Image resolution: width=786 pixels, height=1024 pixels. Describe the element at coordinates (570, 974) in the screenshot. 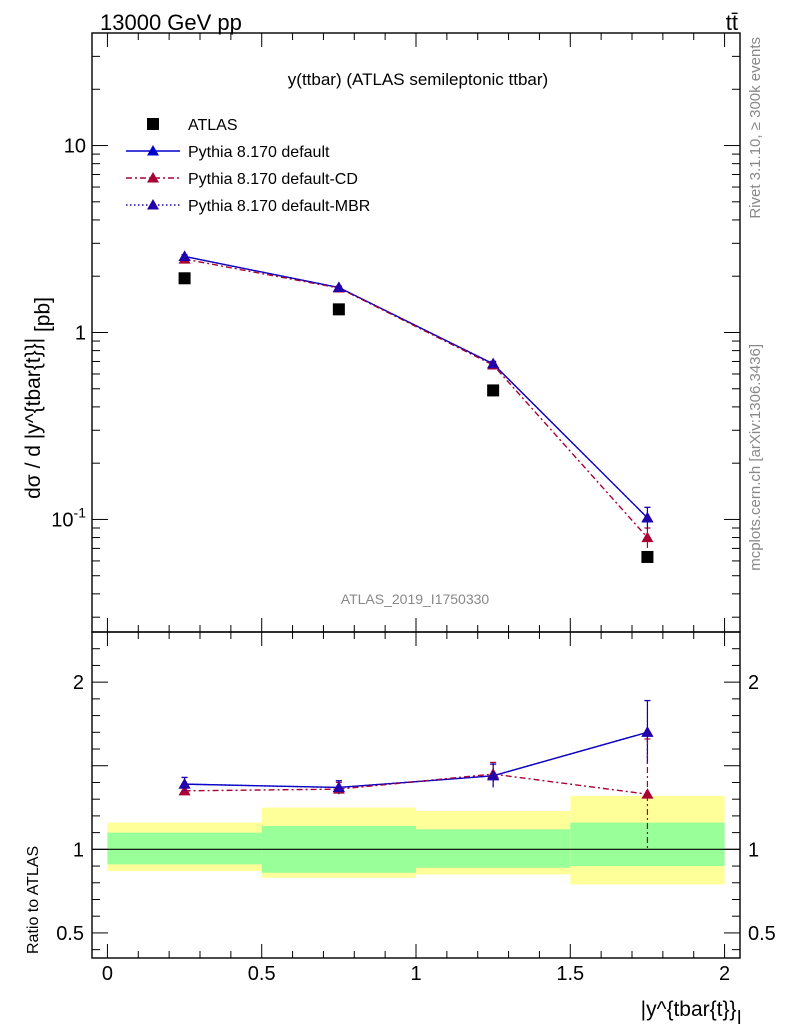

I see `x-tick-label: 1.5` at that location.